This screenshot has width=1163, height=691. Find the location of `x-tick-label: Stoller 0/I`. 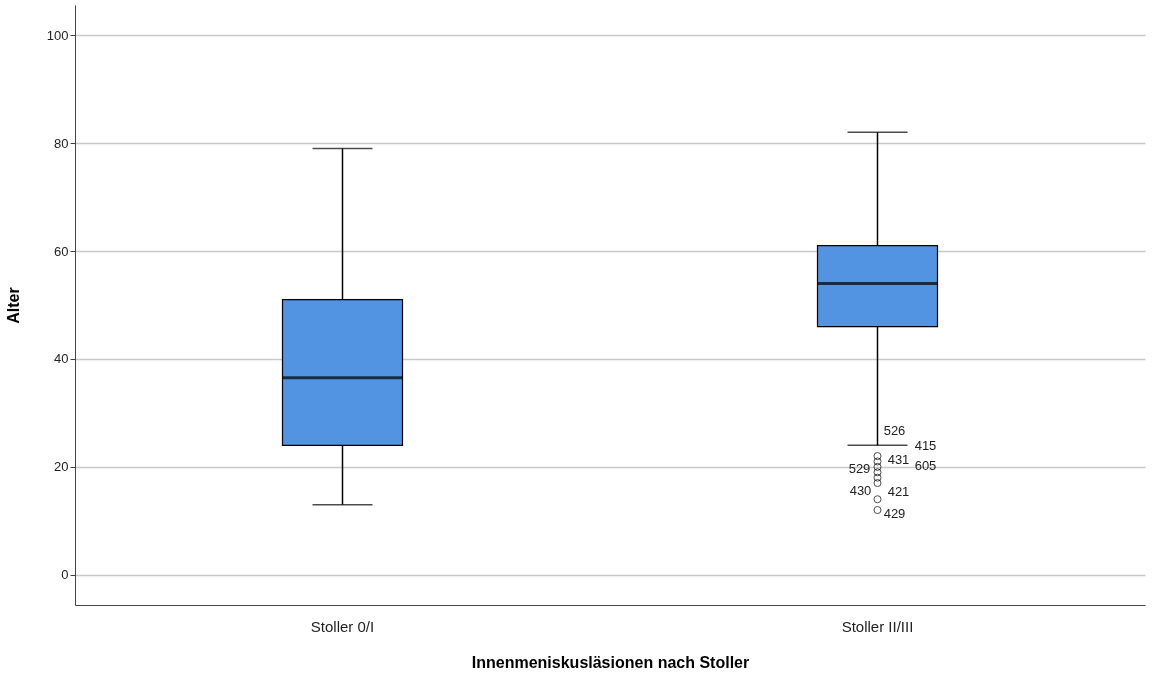

x-tick-label: Stoller 0/I is located at coordinates (342, 626).